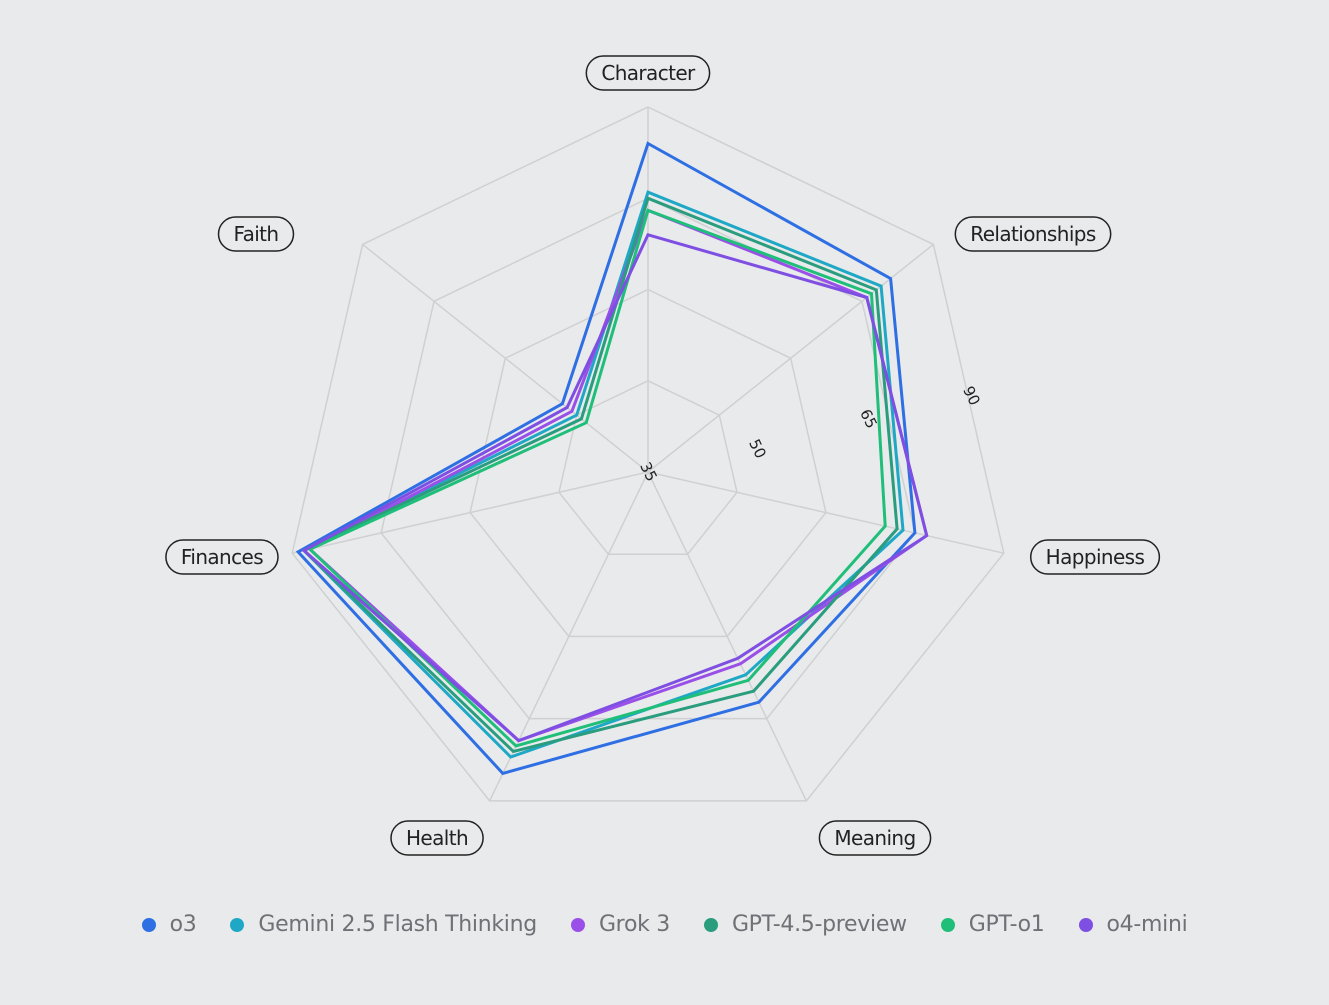 The width and height of the screenshot is (1329, 1005). I want to click on legend-label: Gemini 2.5 Flash Thinking, so click(397, 924).